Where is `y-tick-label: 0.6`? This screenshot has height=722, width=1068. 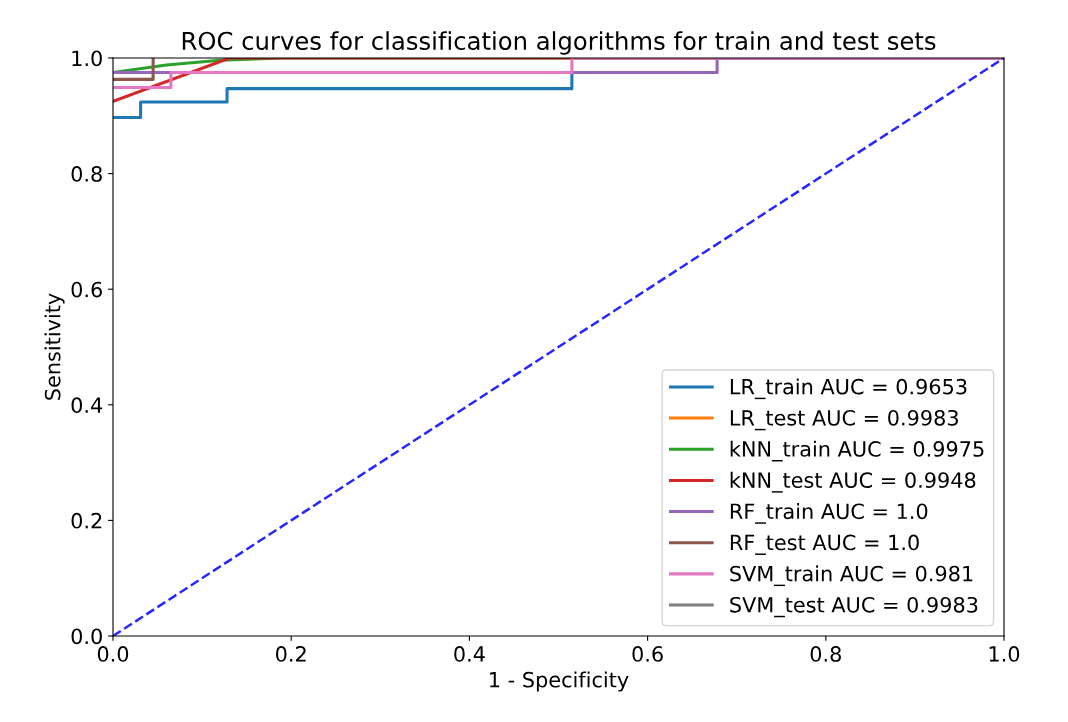
y-tick-label: 0.6 is located at coordinates (86, 289).